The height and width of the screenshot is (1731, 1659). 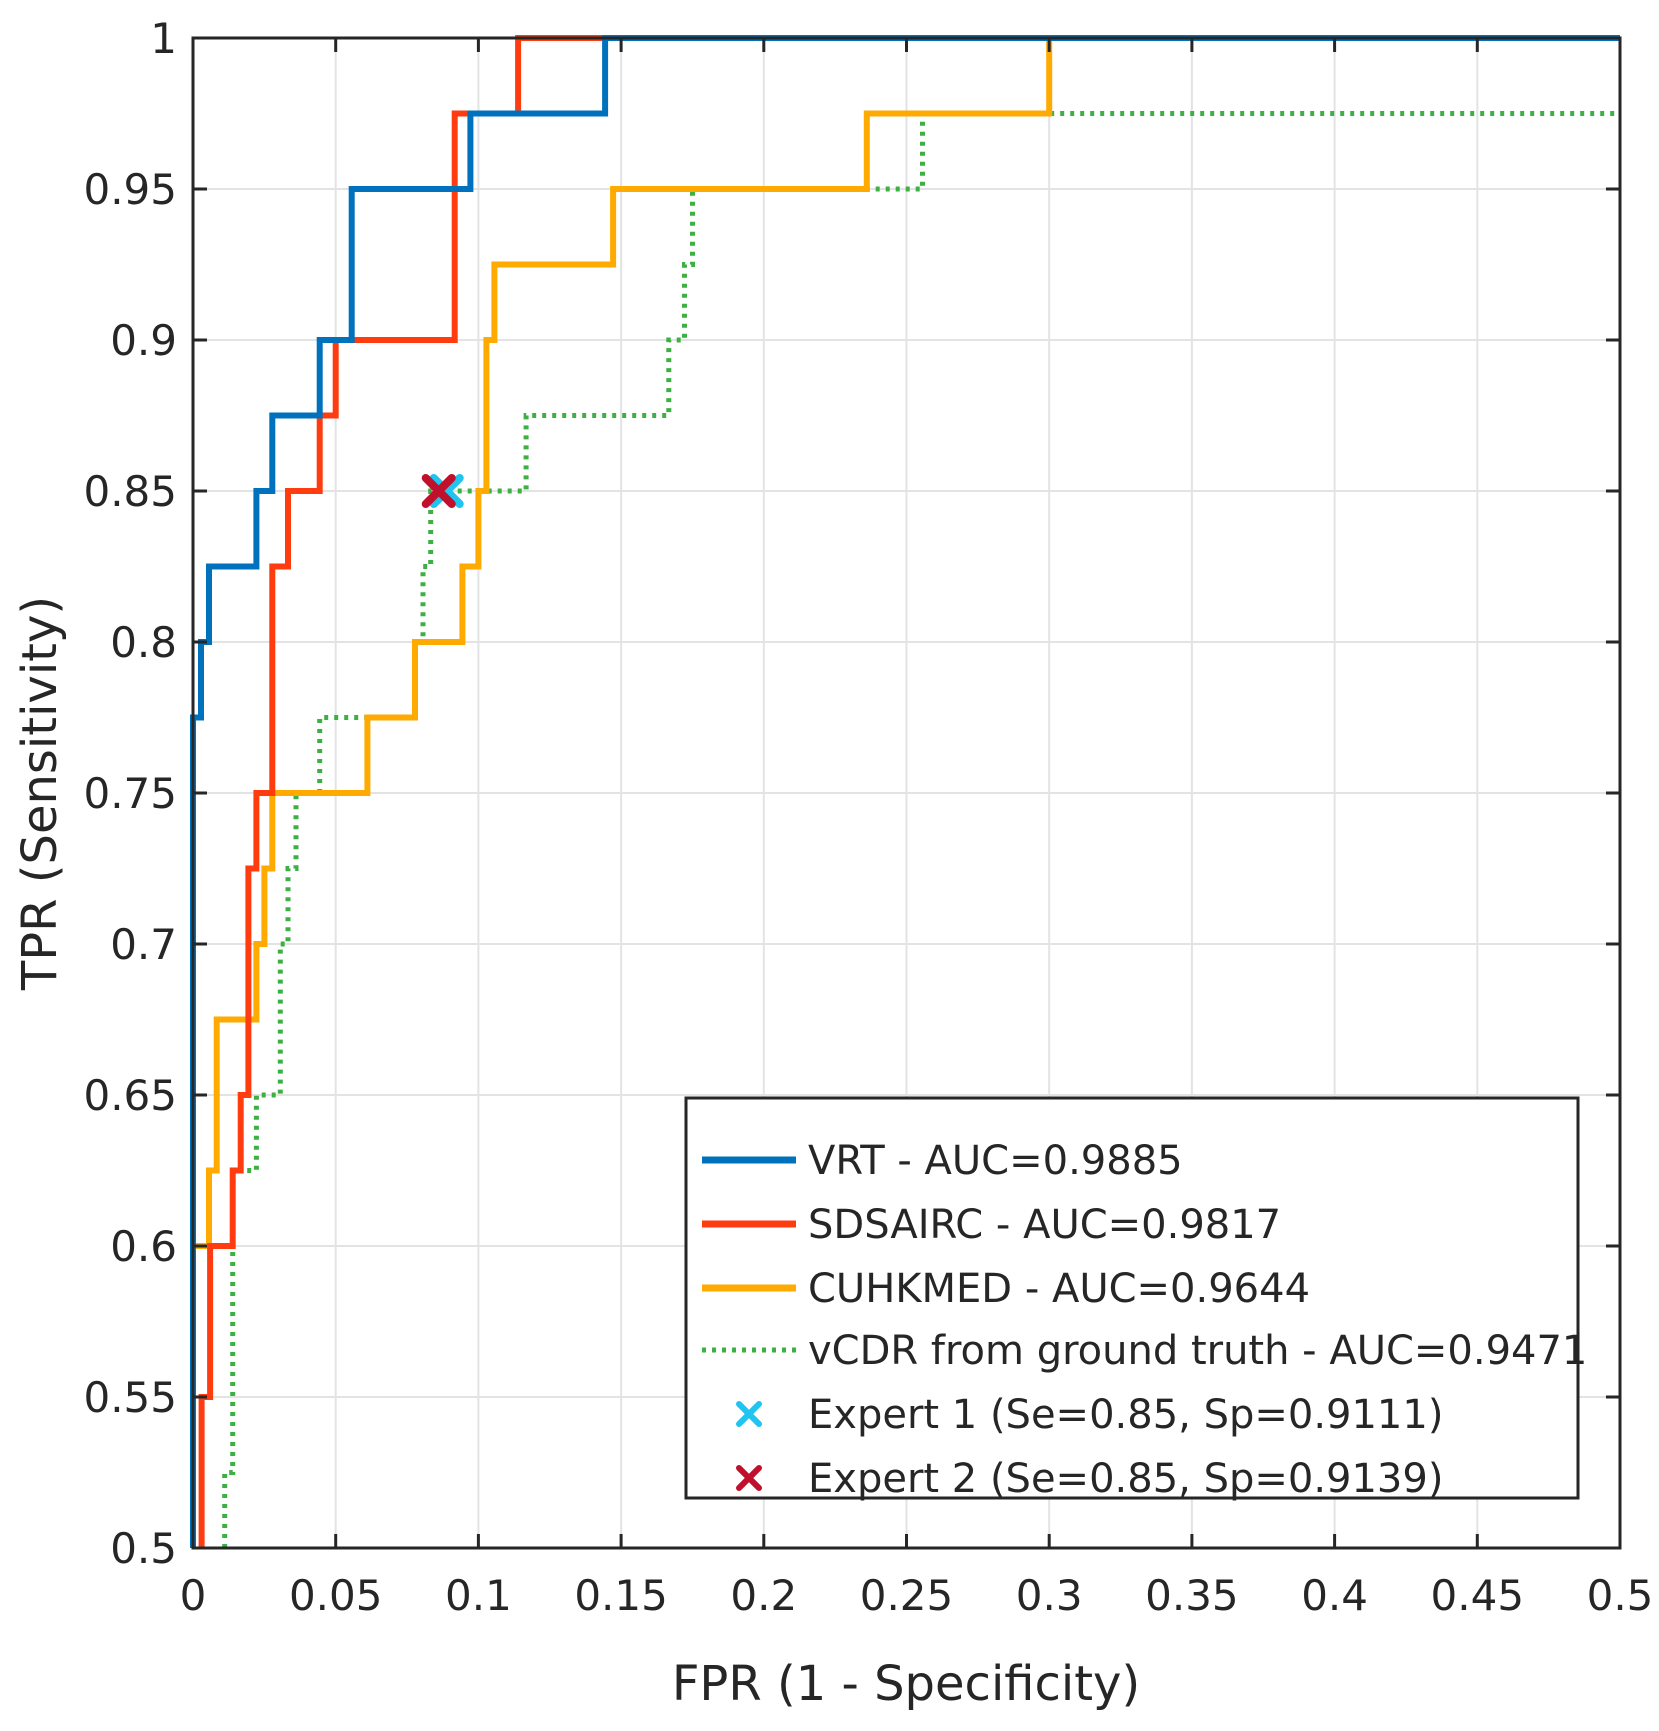 What do you see at coordinates (143, 642) in the screenshot?
I see `y-tick-label: 0.8` at bounding box center [143, 642].